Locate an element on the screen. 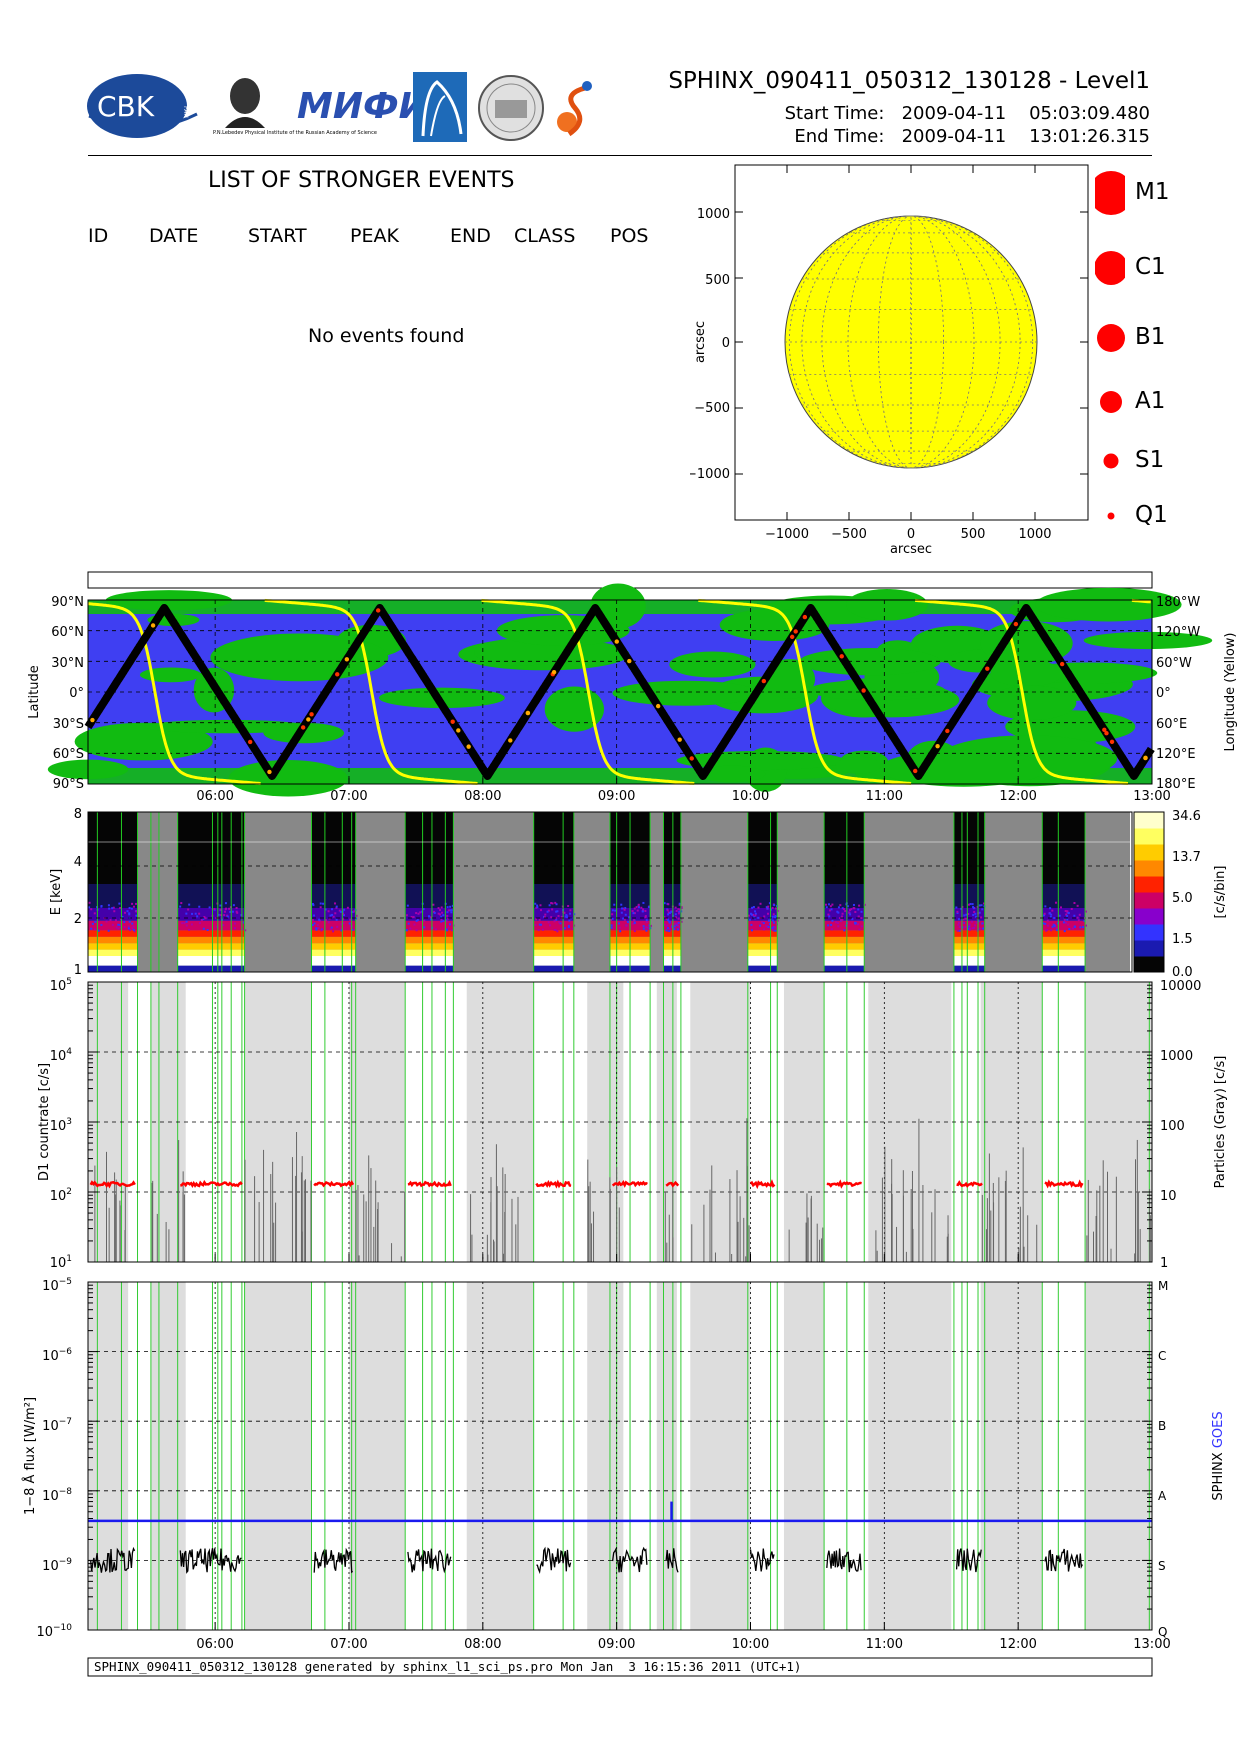 Image resolution: width=1240 pixels, height=1754 pixels. class-label-b1: B1 is located at coordinates (1150, 337).